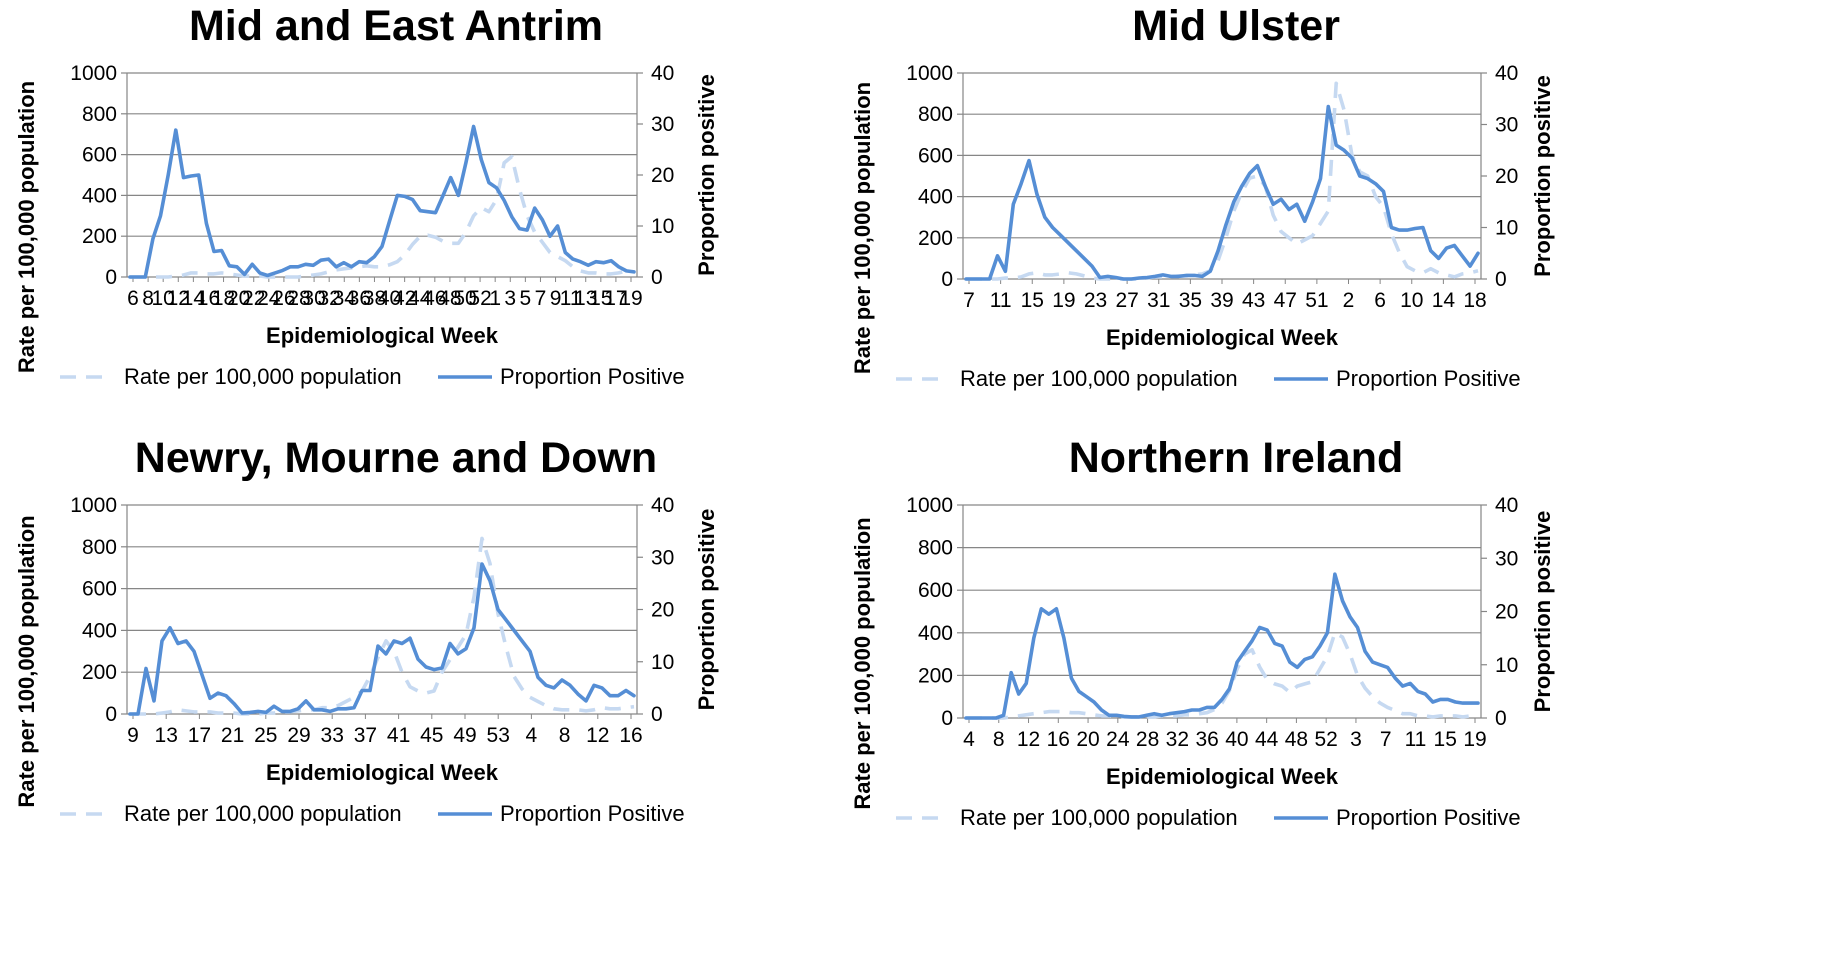  What do you see at coordinates (1095, 300) in the screenshot?
I see `x-tick-label: 23` at bounding box center [1095, 300].